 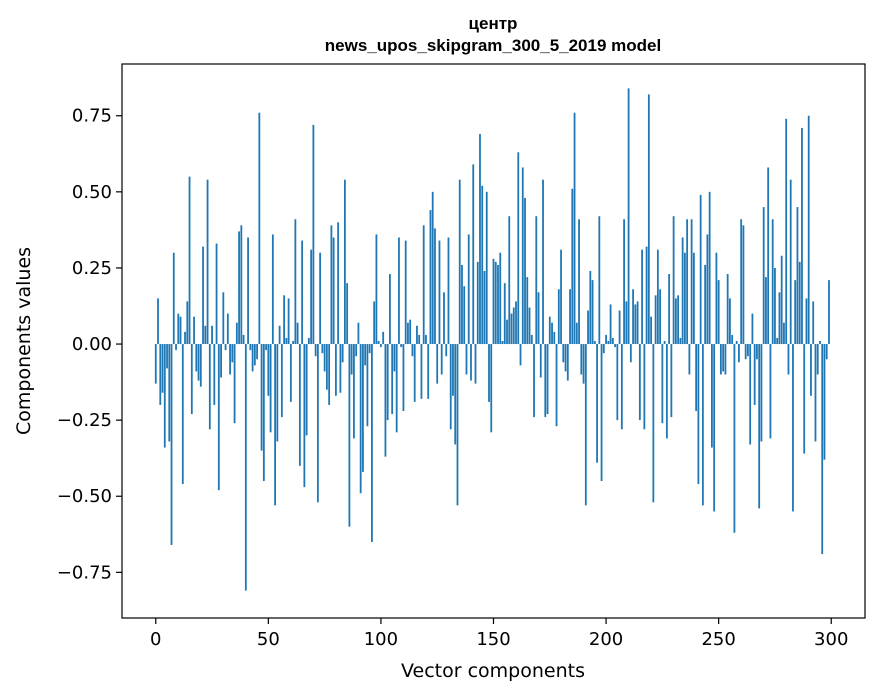 What do you see at coordinates (493, 639) in the screenshot?
I see `x-tick-label-150: 150` at bounding box center [493, 639].